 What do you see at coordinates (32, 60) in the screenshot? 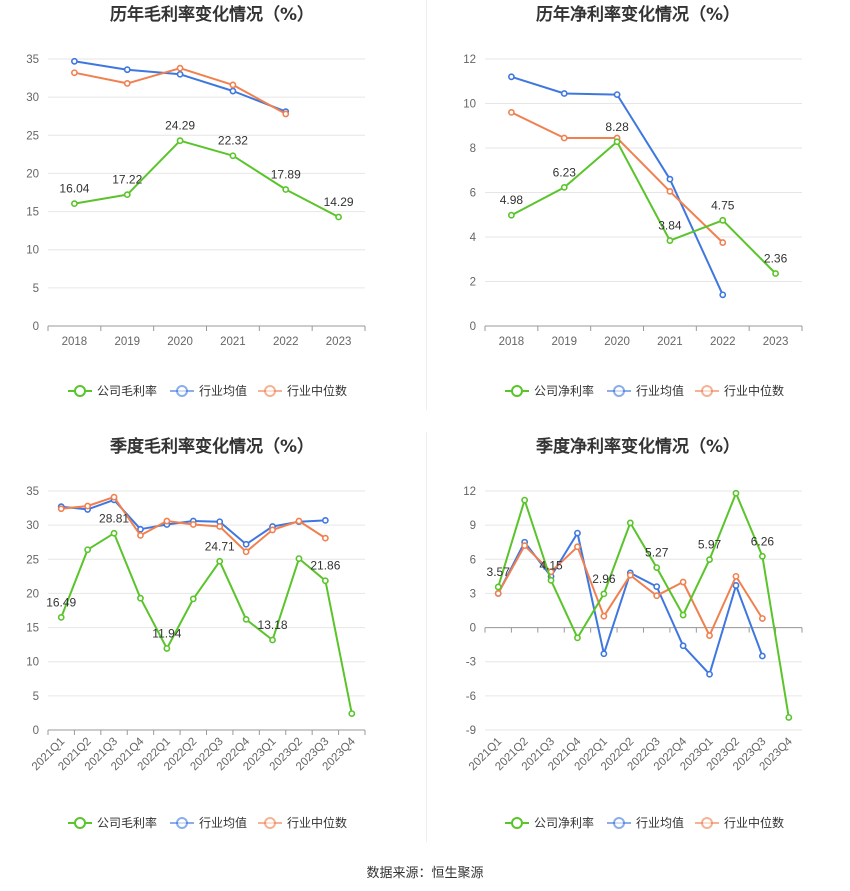
I see `y-tick-label: 35` at bounding box center [32, 60].